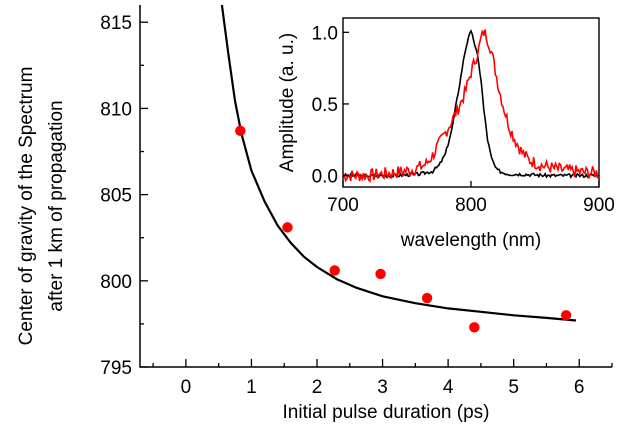 This screenshot has height=431, width=618. What do you see at coordinates (386, 412) in the screenshot?
I see `x-axis-label: Initial pulse duration (ps)` at bounding box center [386, 412].